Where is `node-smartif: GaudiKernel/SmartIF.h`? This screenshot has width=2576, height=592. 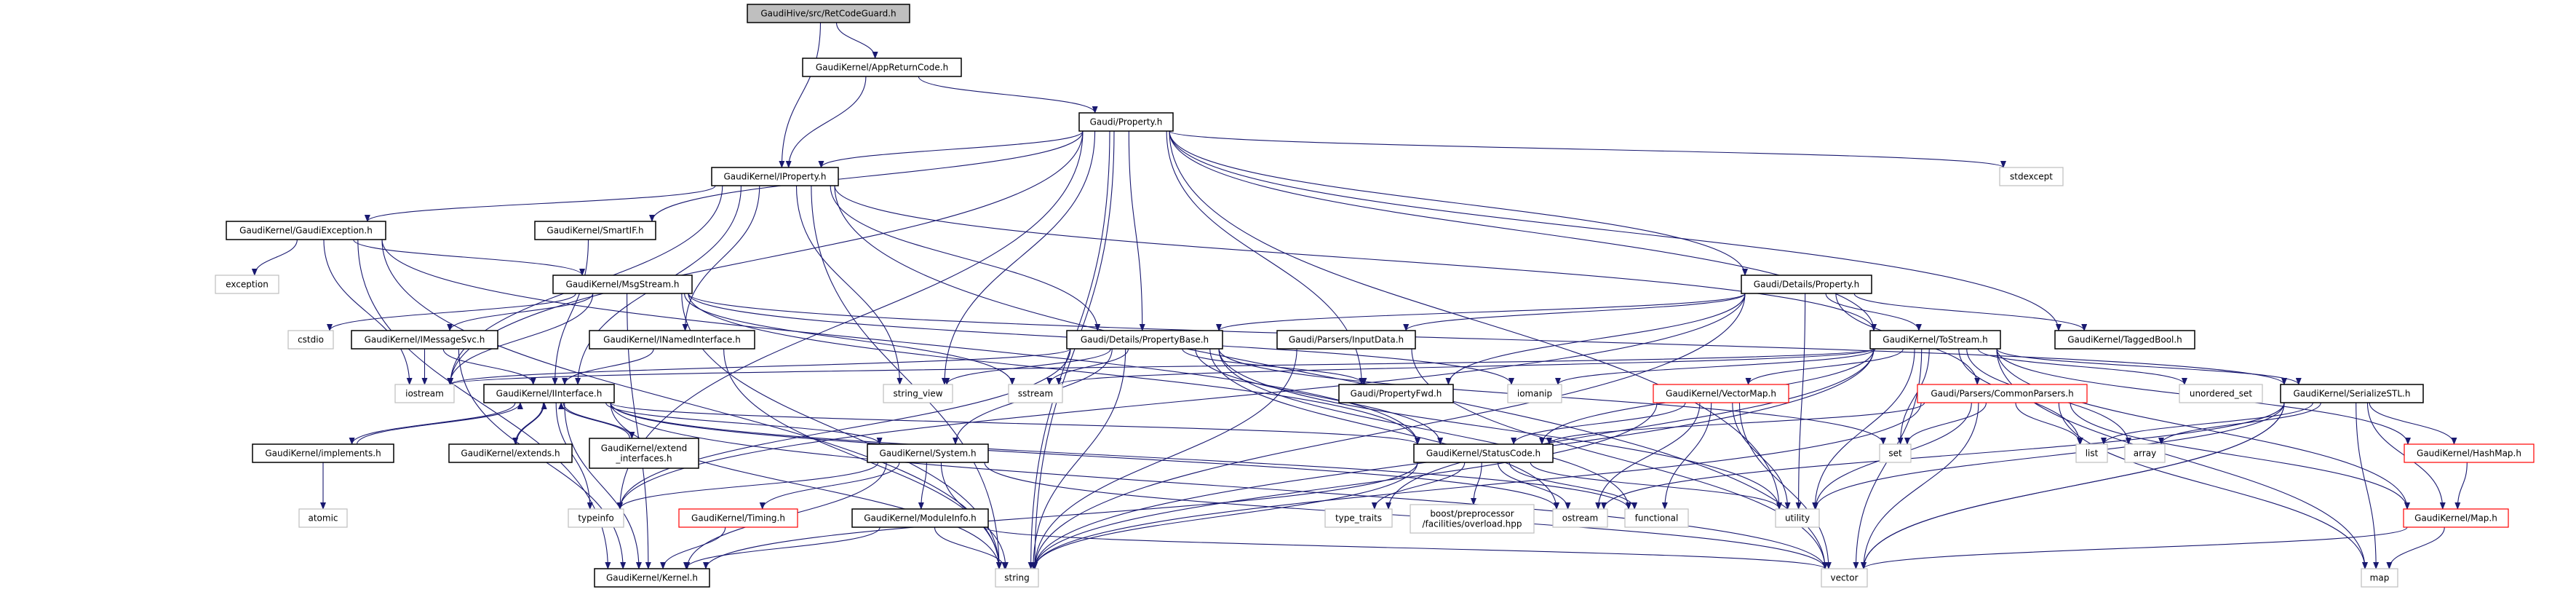 node-smartif: GaudiKernel/SmartIF.h is located at coordinates (595, 230).